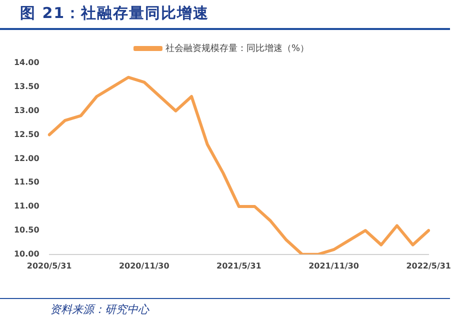  Describe the element at coordinates (27, 134) in the screenshot. I see `y-tick-label: 12.50` at that location.